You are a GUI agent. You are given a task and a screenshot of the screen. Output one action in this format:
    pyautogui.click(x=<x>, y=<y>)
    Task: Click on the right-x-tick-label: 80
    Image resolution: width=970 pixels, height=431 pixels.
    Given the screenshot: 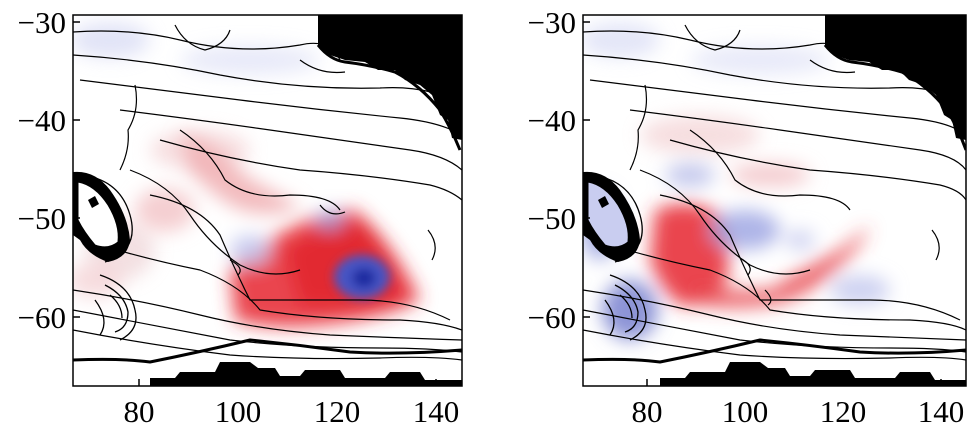 What is the action you would take?
    pyautogui.click(x=647, y=411)
    